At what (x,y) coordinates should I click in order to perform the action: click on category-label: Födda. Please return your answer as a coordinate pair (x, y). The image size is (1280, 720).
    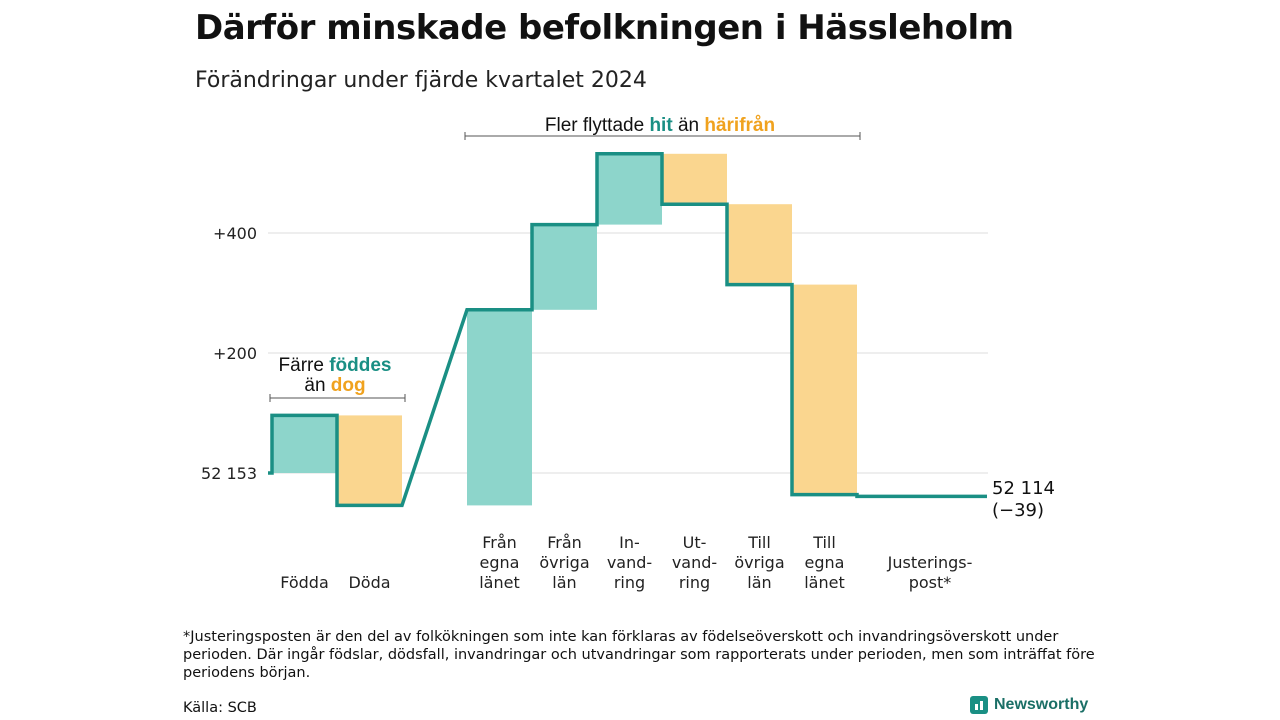
    Looking at the image, I should click on (304, 582).